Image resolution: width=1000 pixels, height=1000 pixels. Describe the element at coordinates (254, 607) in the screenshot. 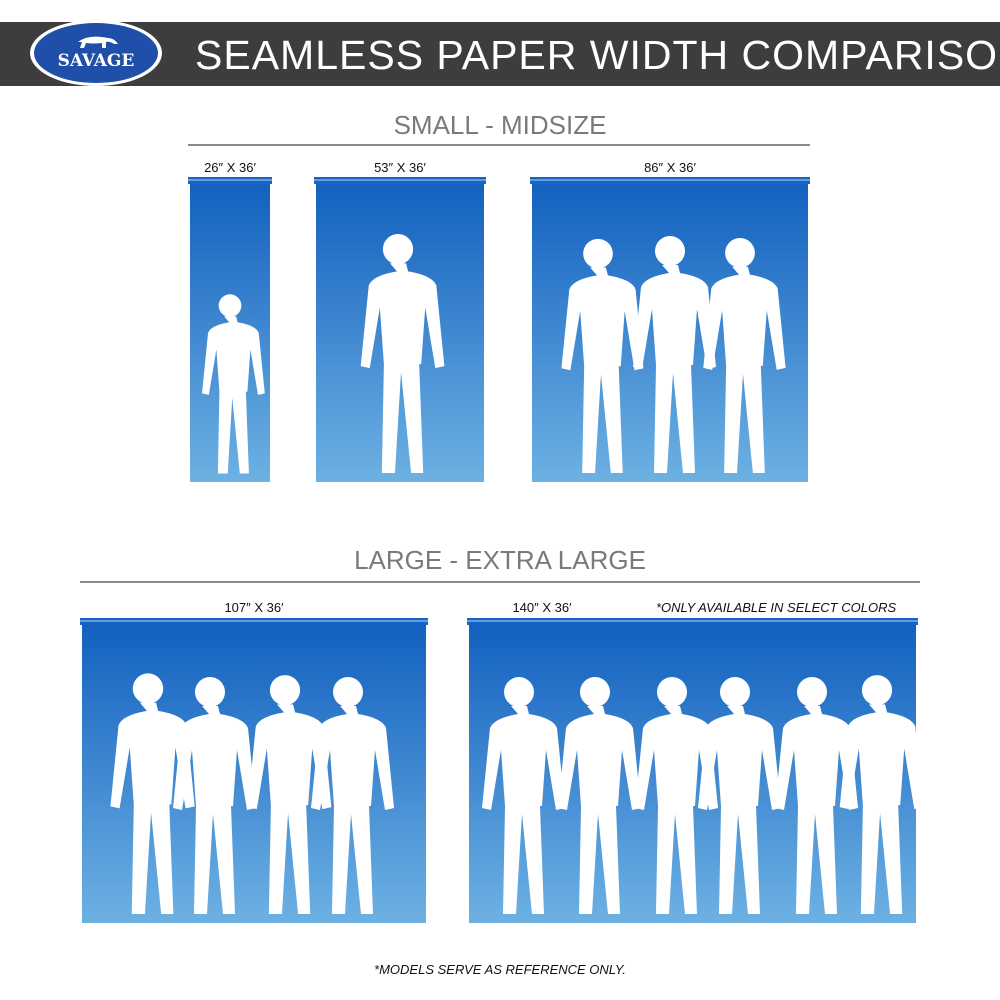

I see `paper-size-label: 107″ X 36′` at that location.